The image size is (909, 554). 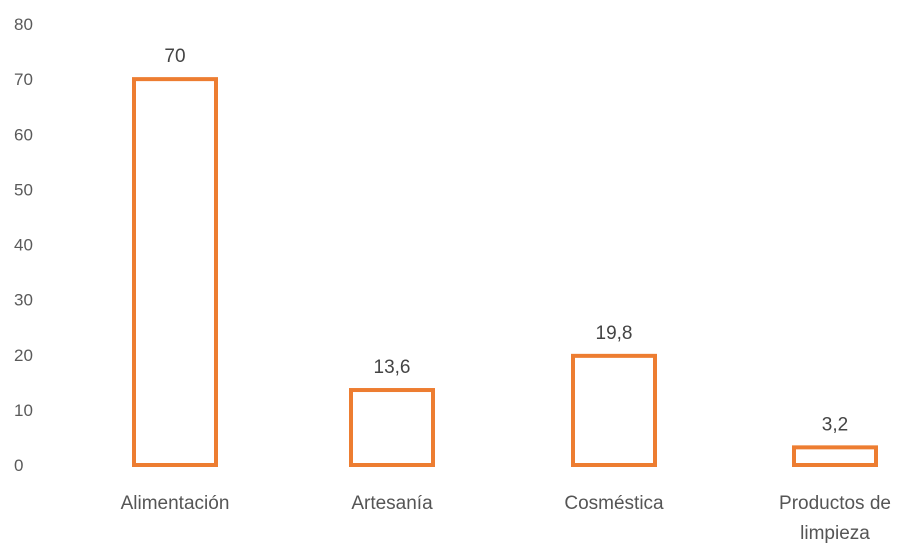 I want to click on y-tick-label: 40, so click(x=23, y=245).